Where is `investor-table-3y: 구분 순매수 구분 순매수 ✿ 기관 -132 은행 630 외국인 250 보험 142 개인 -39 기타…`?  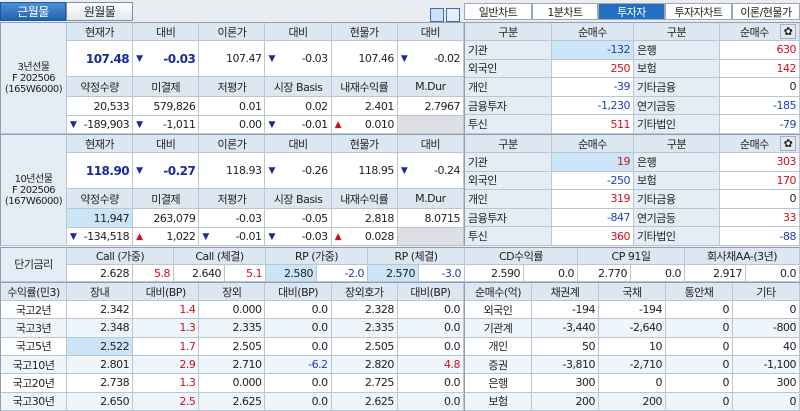
investor-table-3y: 구분 순매수 구분 순매수 ✿ 기관 -132 은행 630 외국인 250 보험 142 개인 -39 기타… is located at coordinates (632, 78).